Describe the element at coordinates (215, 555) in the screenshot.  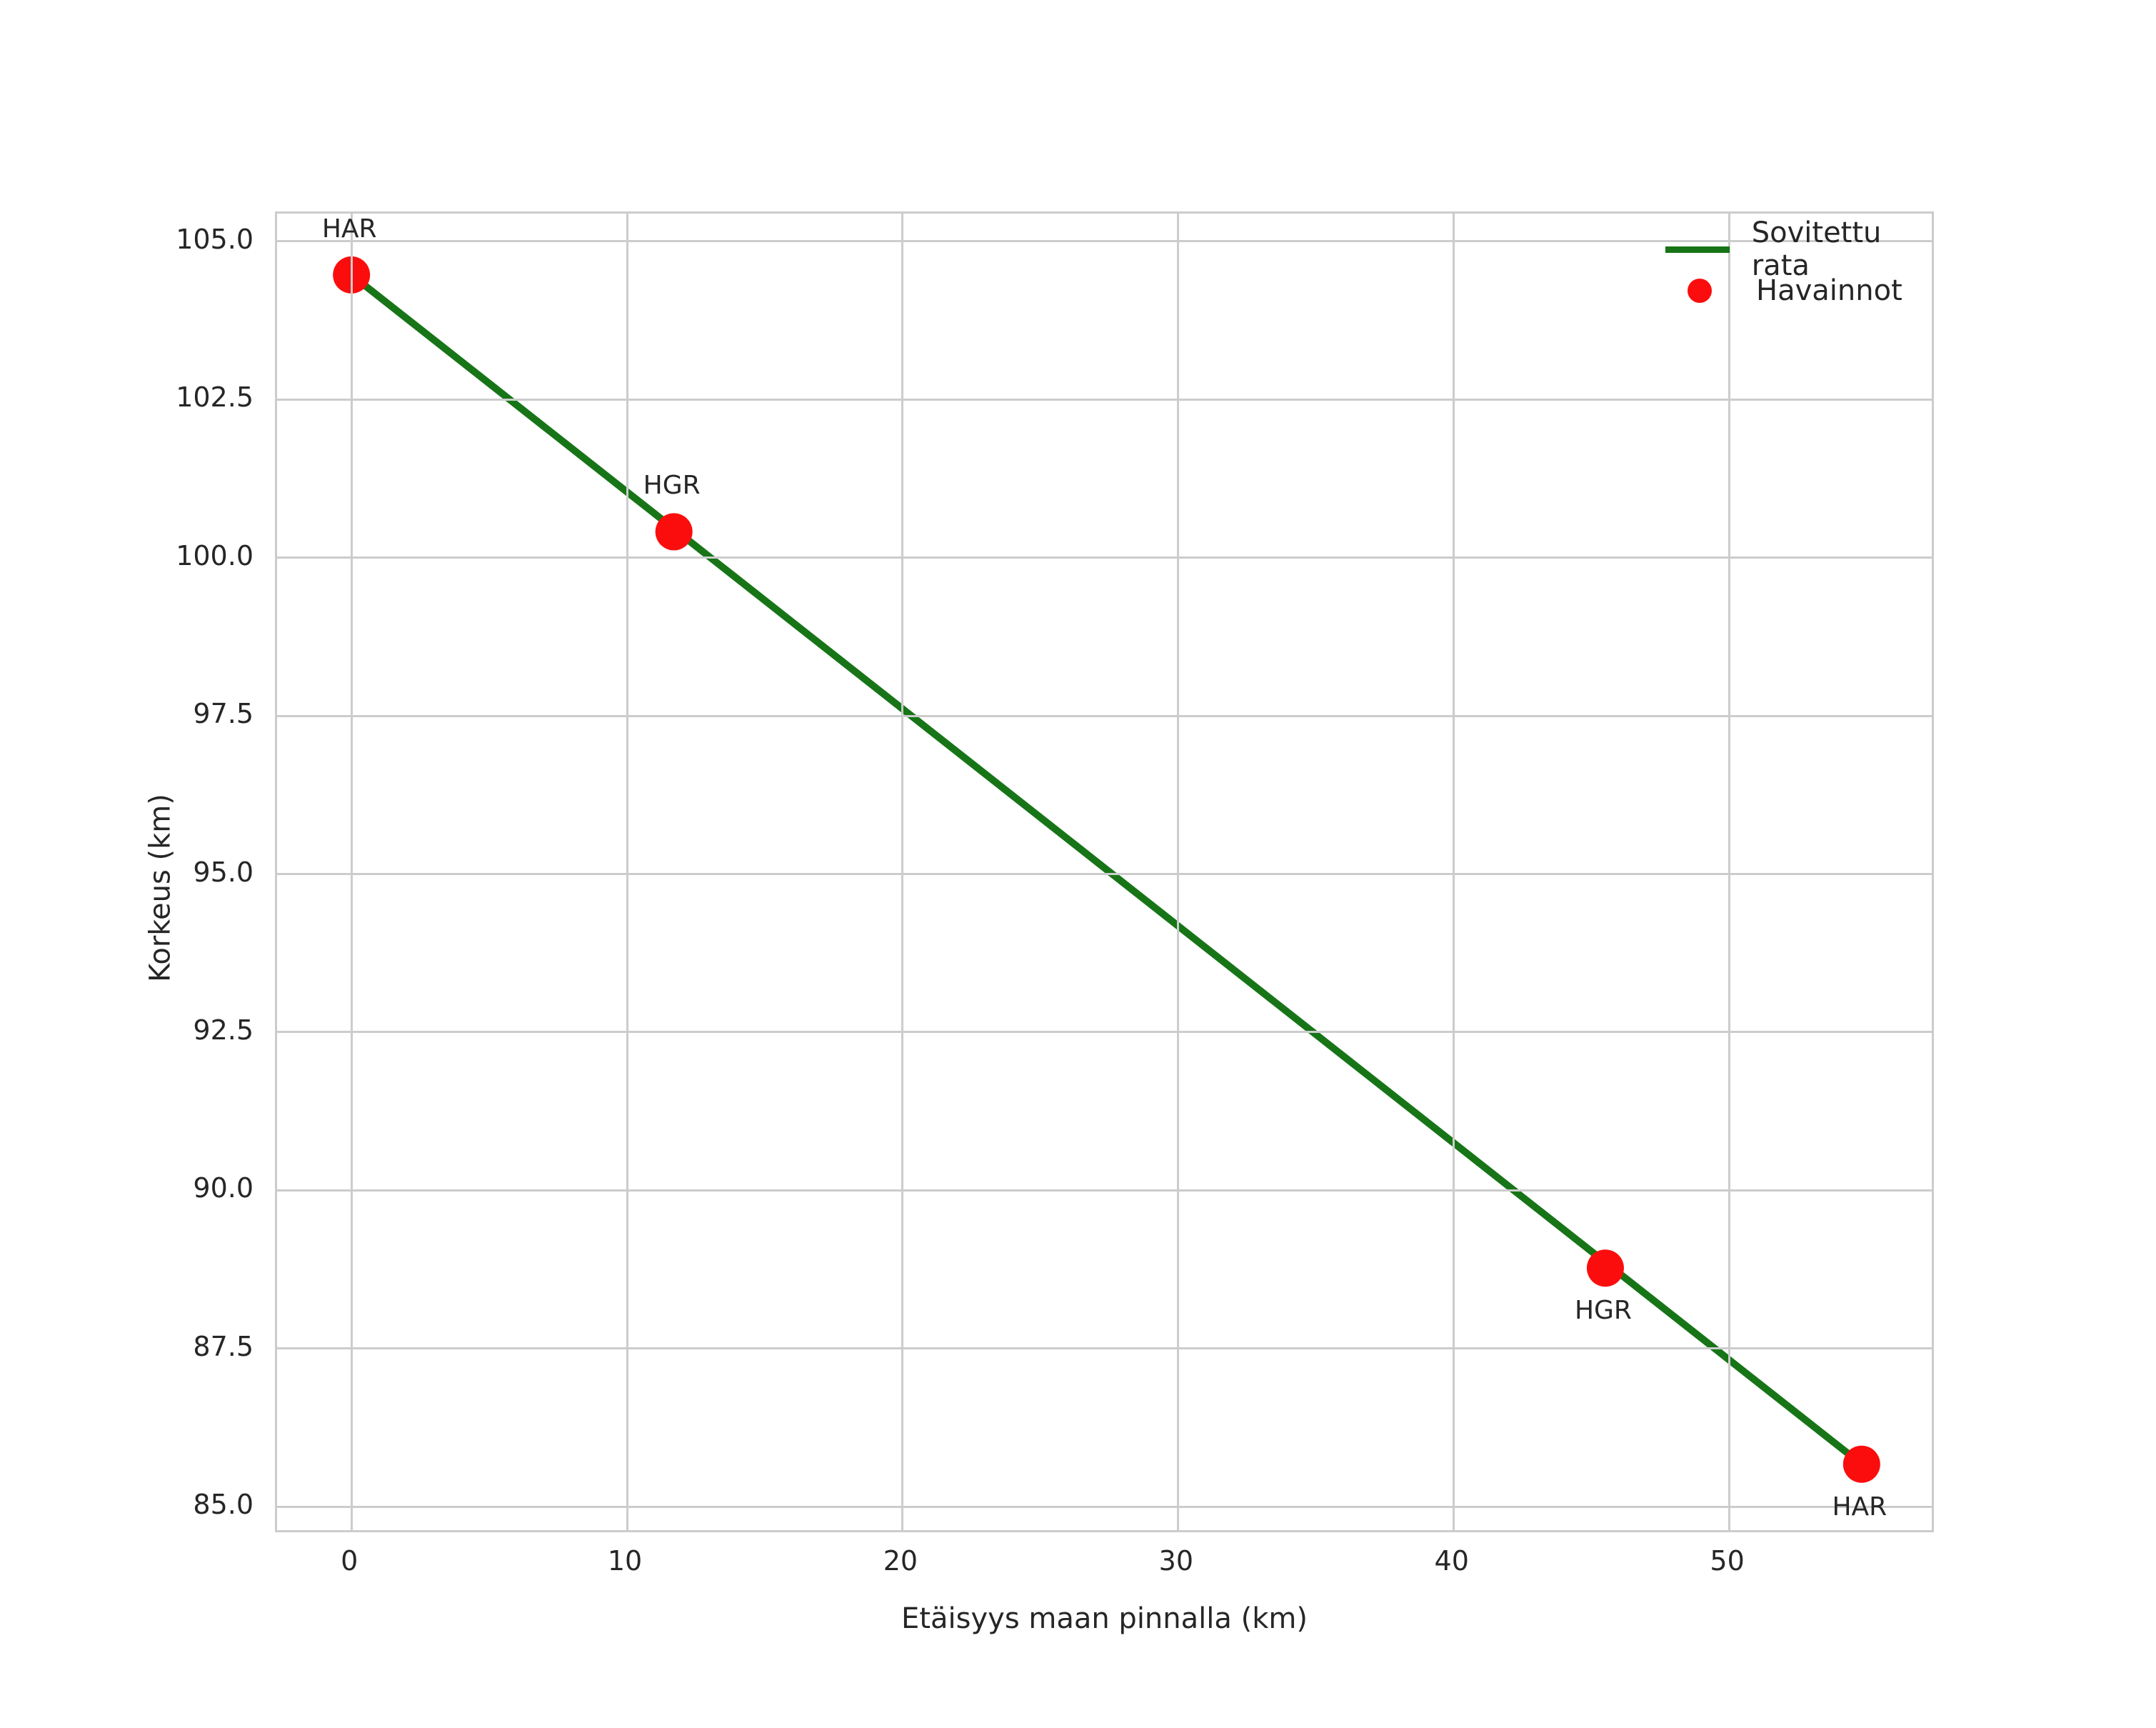
I see `y-axis-tick-label: 100.0` at that location.